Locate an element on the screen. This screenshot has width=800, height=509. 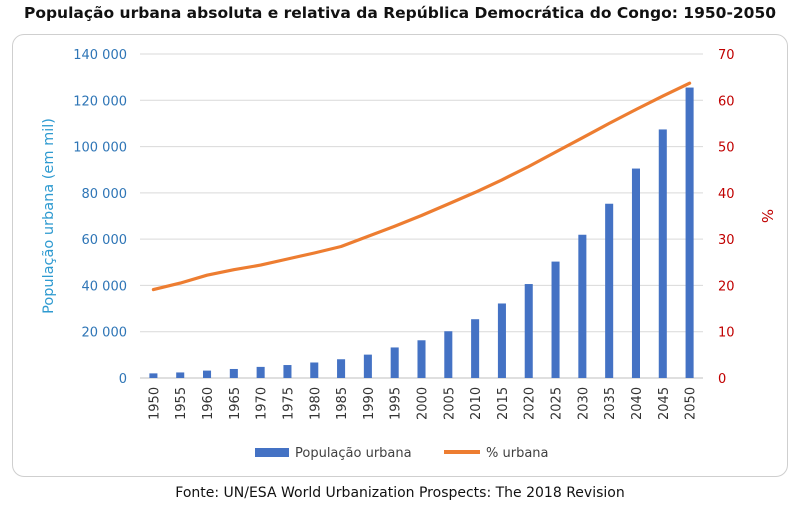
legend-line-label: % urbana is located at coordinates (517, 453).